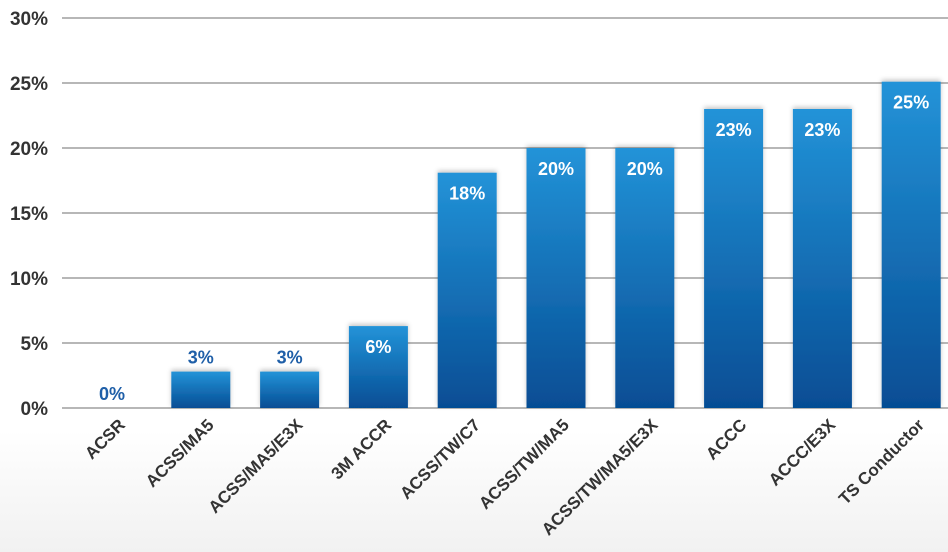 Image resolution: width=948 pixels, height=552 pixels. What do you see at coordinates (29, 149) in the screenshot?
I see `y-tick-label: 20%` at bounding box center [29, 149].